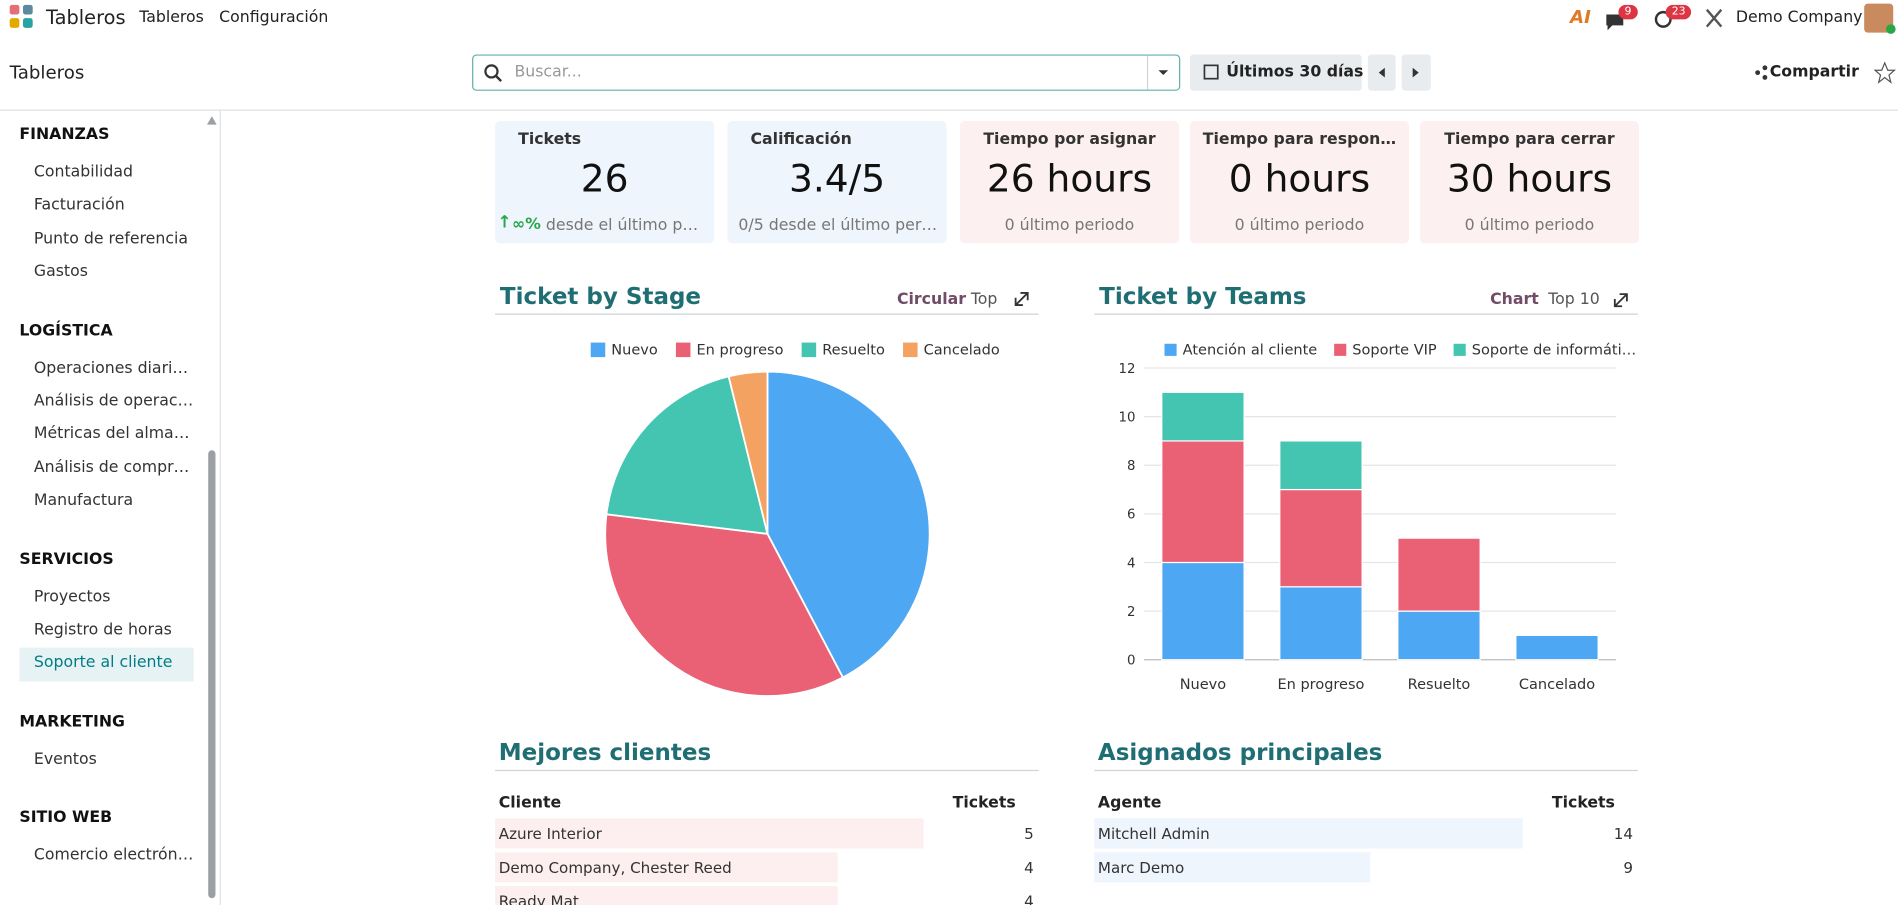 This screenshot has height=905, width=1898. I want to click on sidebar-item: Facturación, so click(79, 206).